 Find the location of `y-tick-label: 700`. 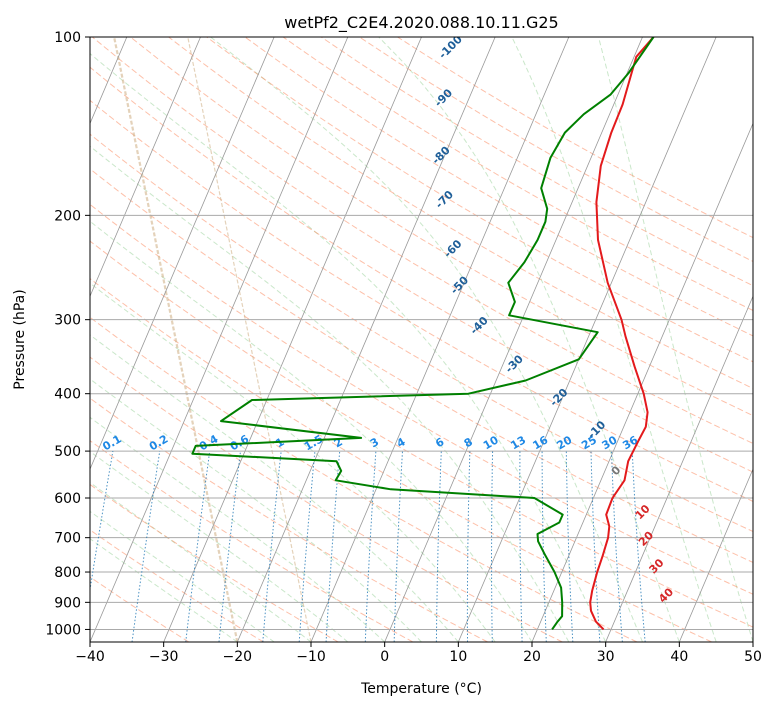

y-tick-label: 700 is located at coordinates (67, 539).